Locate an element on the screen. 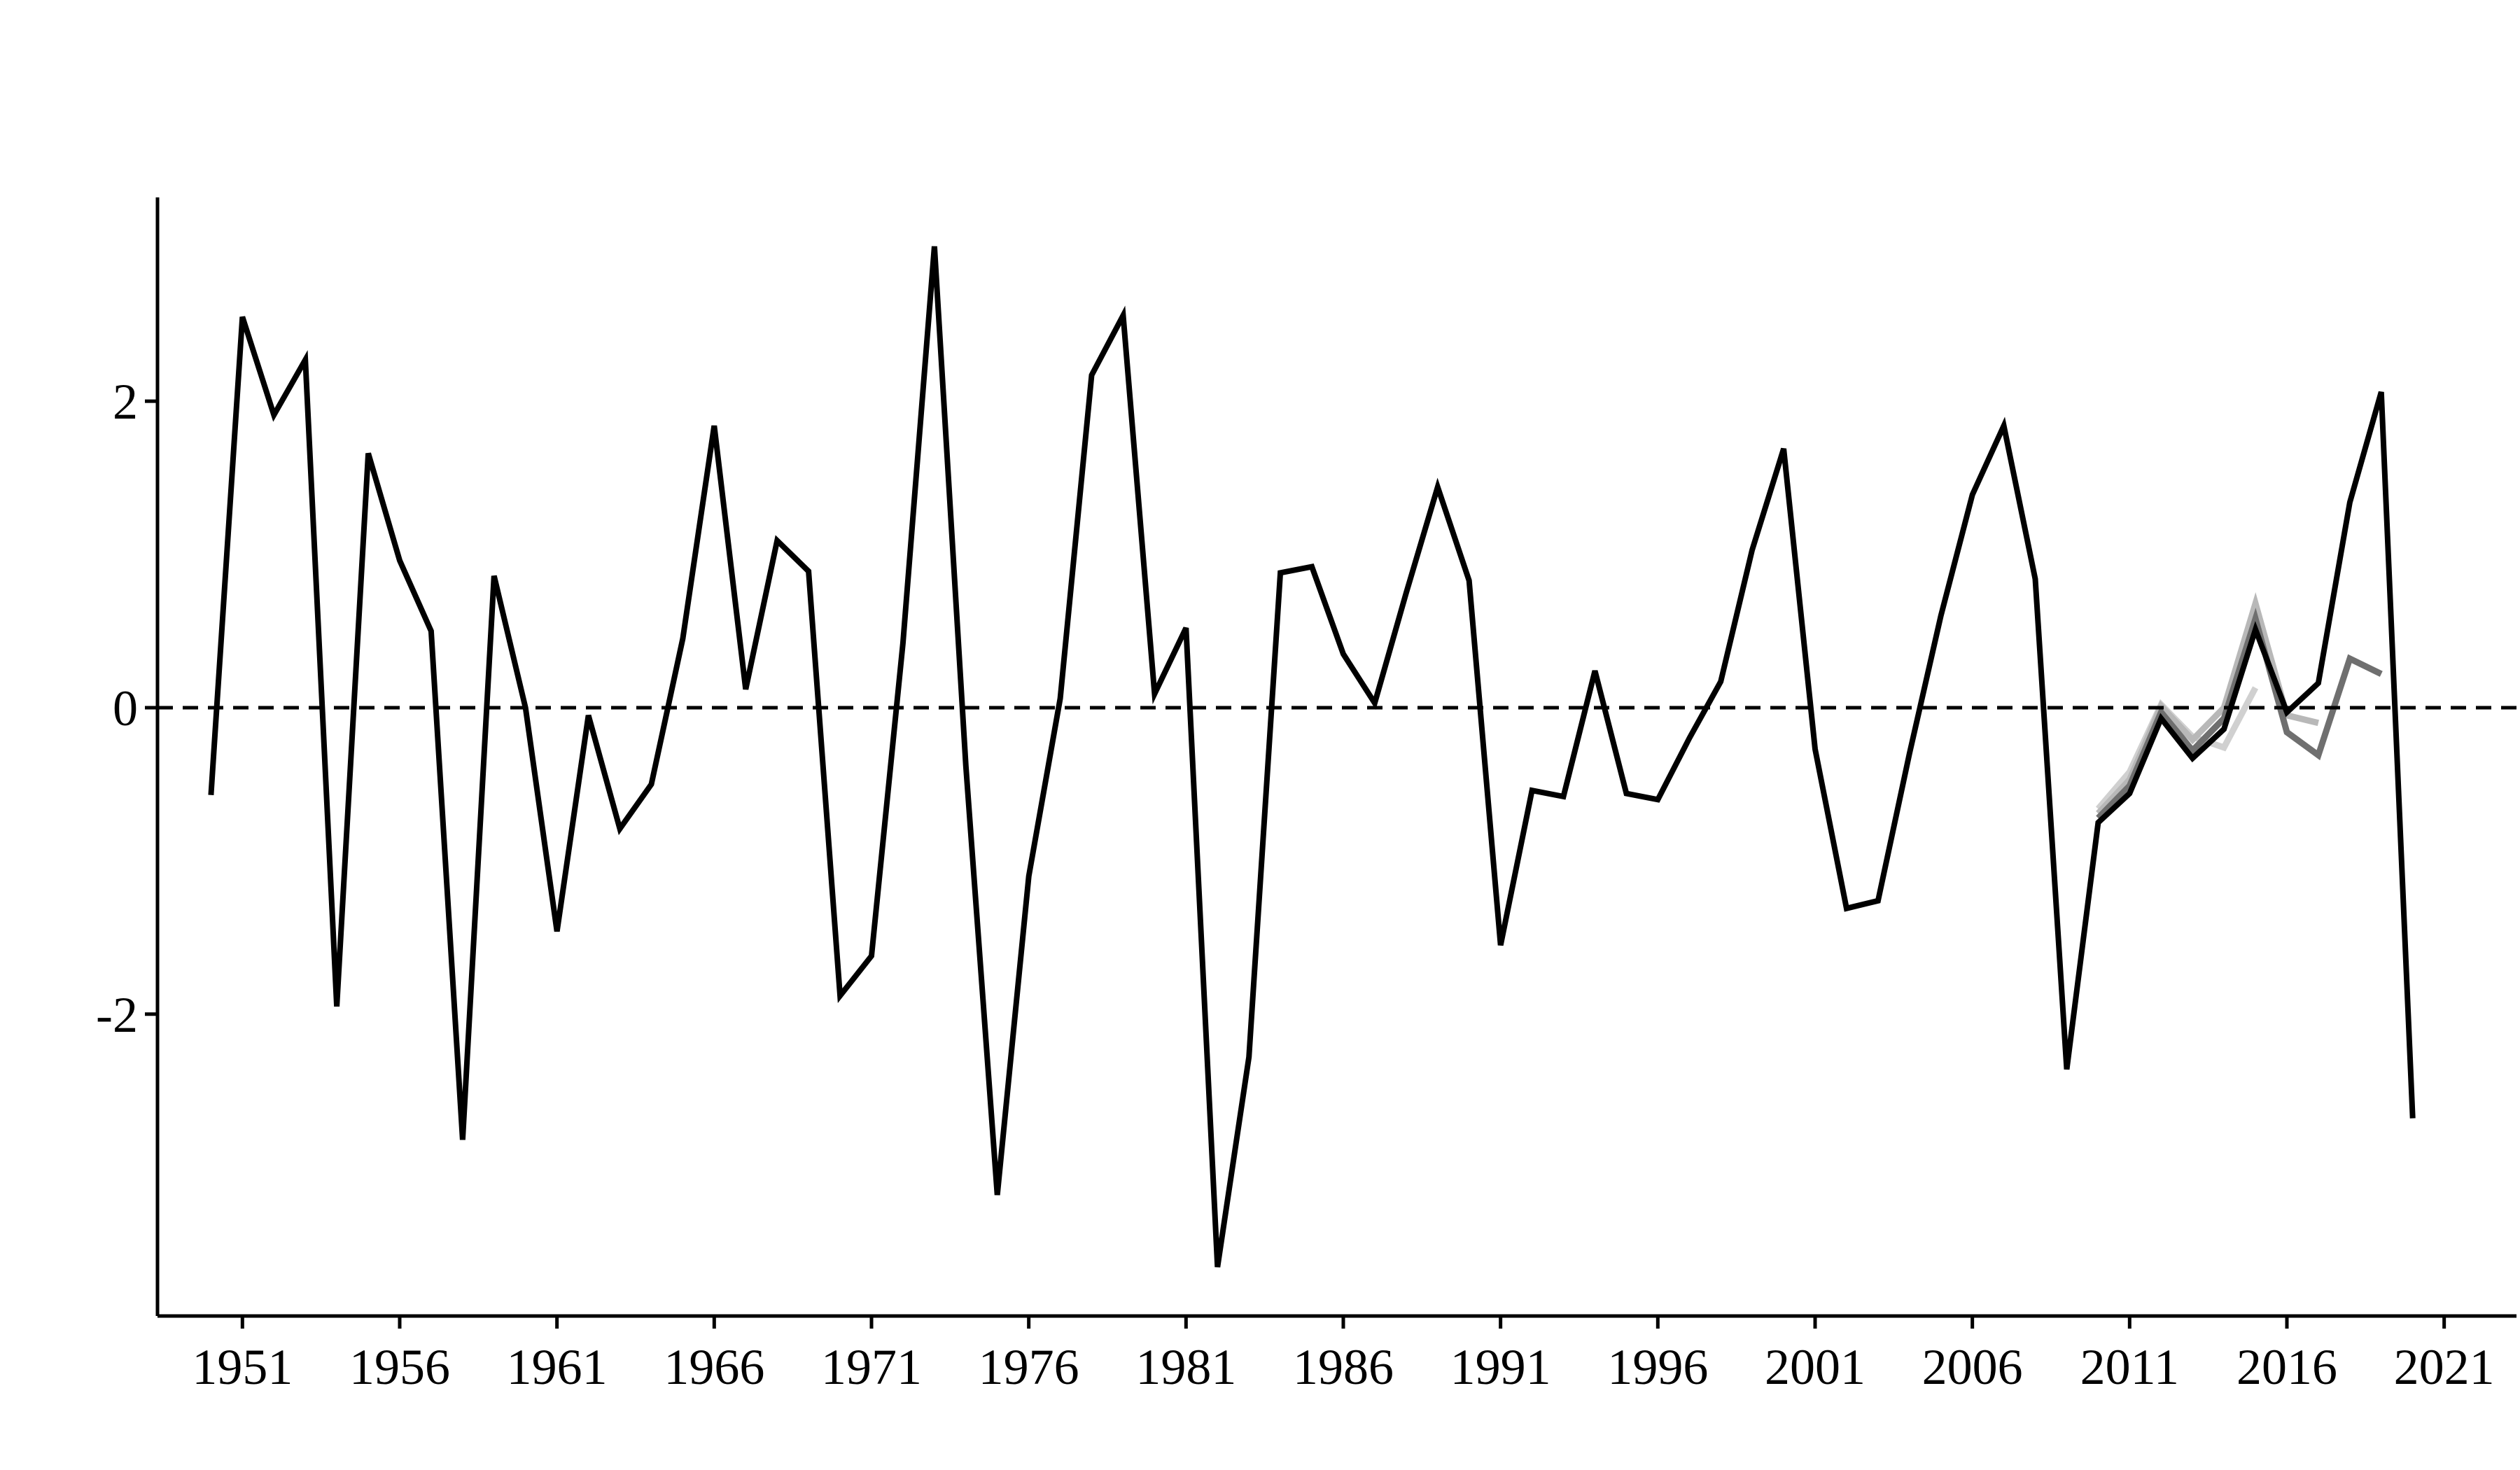  x-tick-label: 1966 is located at coordinates (714, 1367).